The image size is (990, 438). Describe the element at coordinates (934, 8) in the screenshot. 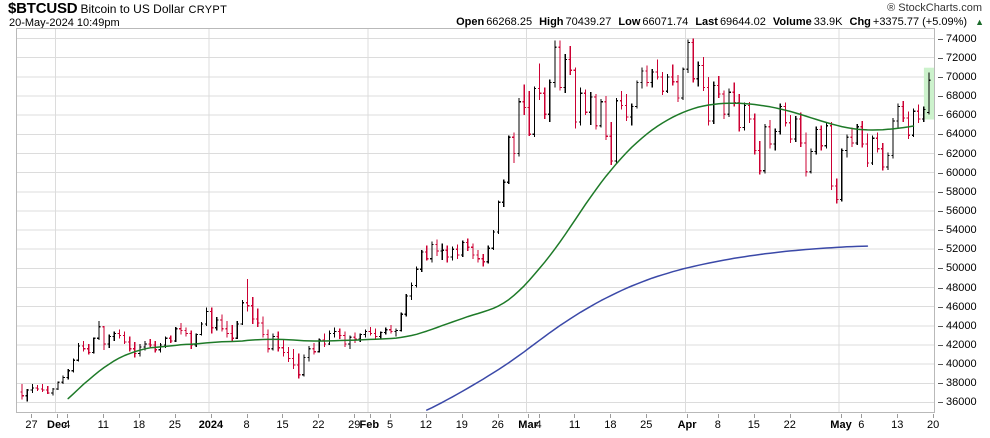

I see `stockcharts-credit: ® StockCharts.com` at that location.